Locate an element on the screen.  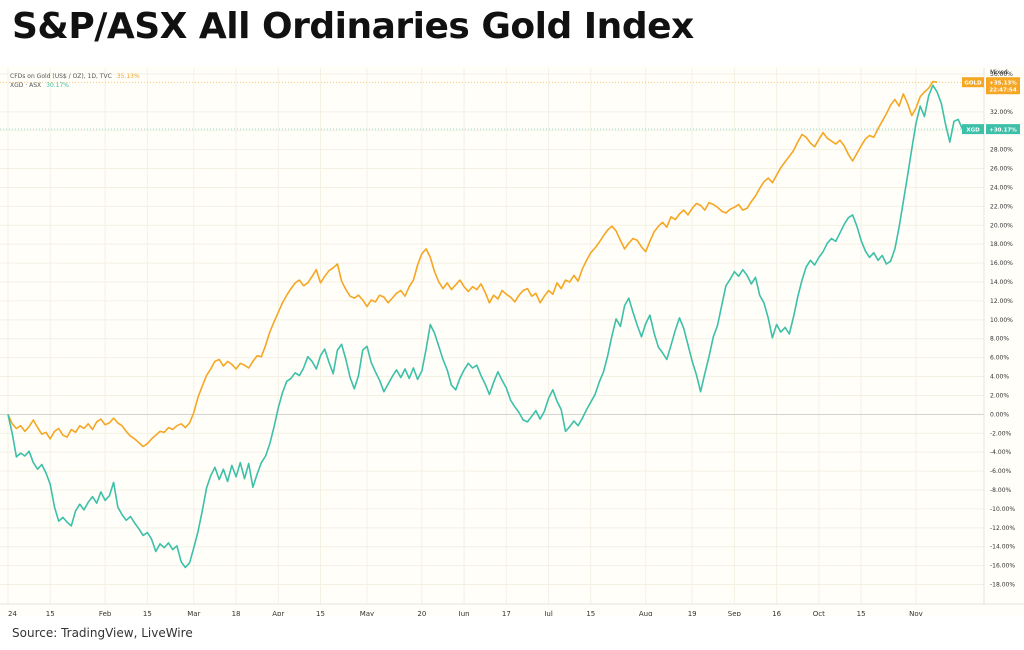
y-tick-label: -2.00% is located at coordinates (1001, 433).